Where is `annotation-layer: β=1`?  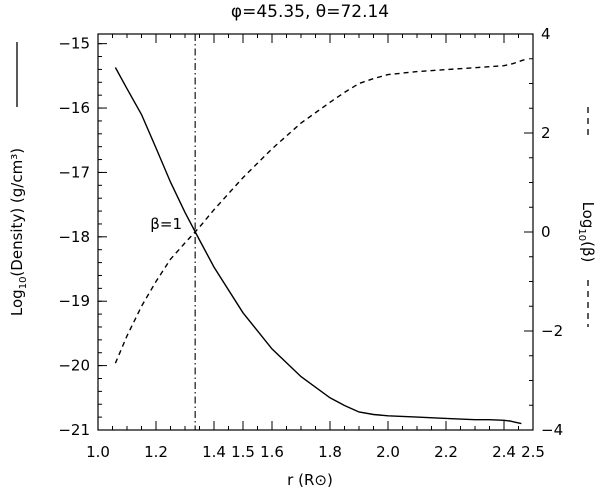
annotation-layer: β=1 is located at coordinates (173, 232).